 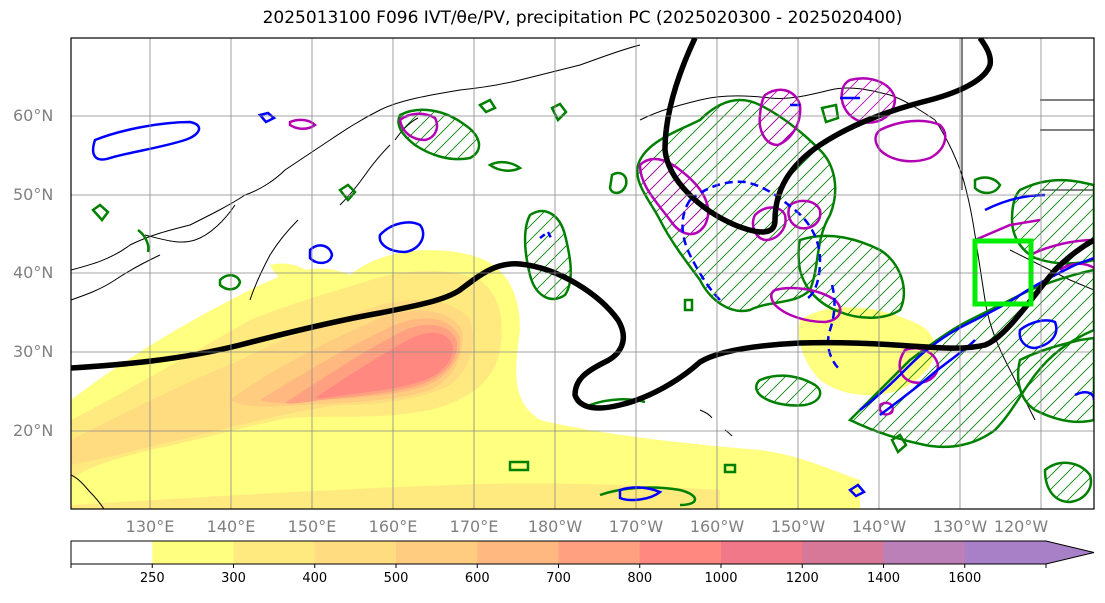 I want to click on colorbar-tick-label: 1600, so click(x=965, y=578).